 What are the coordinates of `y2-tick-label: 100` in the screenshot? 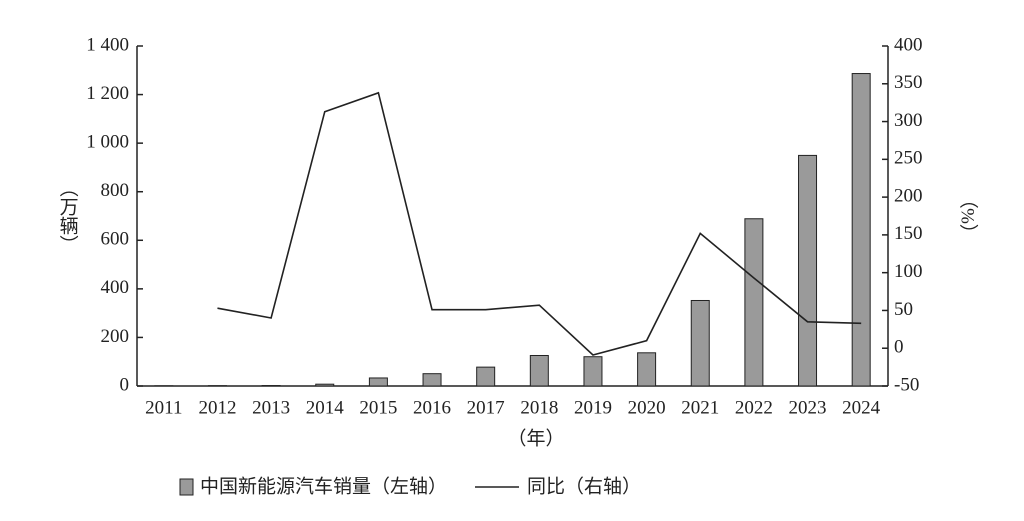 It's located at (908, 271).